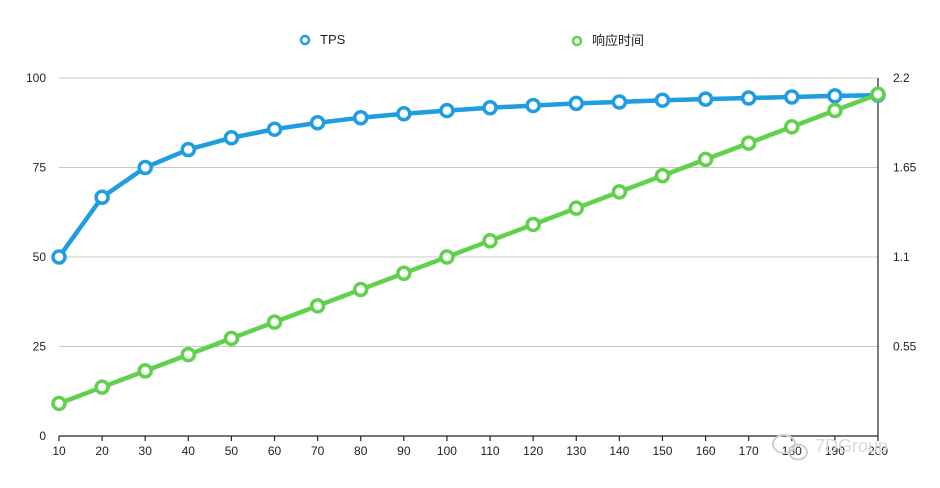 The image size is (940, 488). I want to click on y-right-tick-label: 0.55, so click(905, 347).